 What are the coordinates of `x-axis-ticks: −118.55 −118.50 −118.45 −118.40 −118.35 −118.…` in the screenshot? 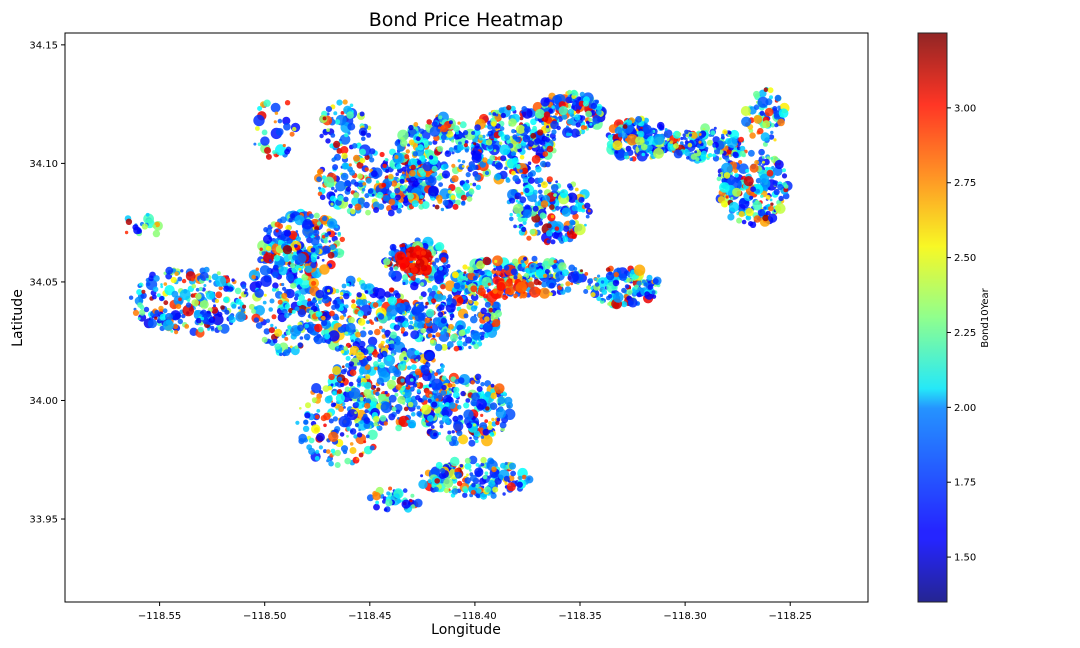 It's located at (475, 612).